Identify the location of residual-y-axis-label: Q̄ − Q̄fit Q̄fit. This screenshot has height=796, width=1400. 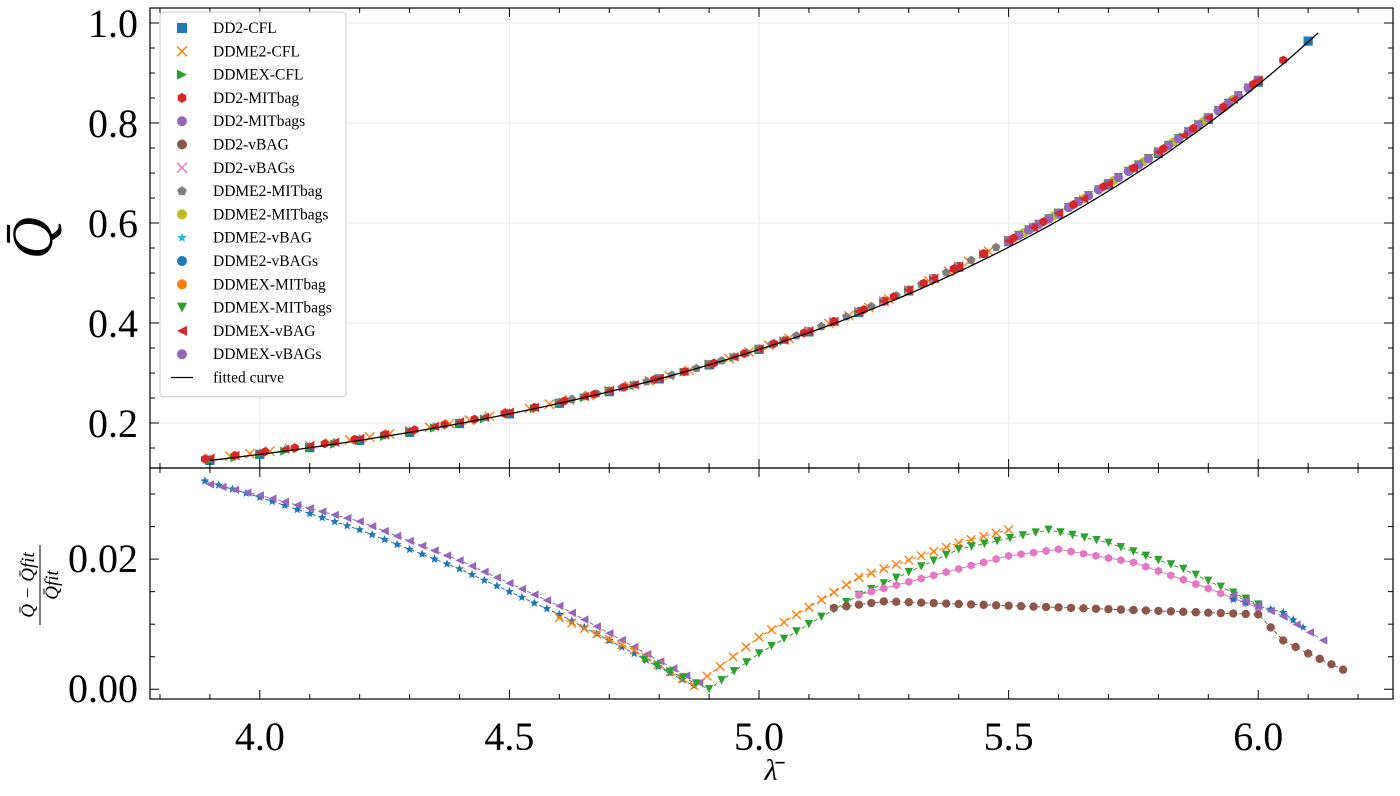
(40, 585).